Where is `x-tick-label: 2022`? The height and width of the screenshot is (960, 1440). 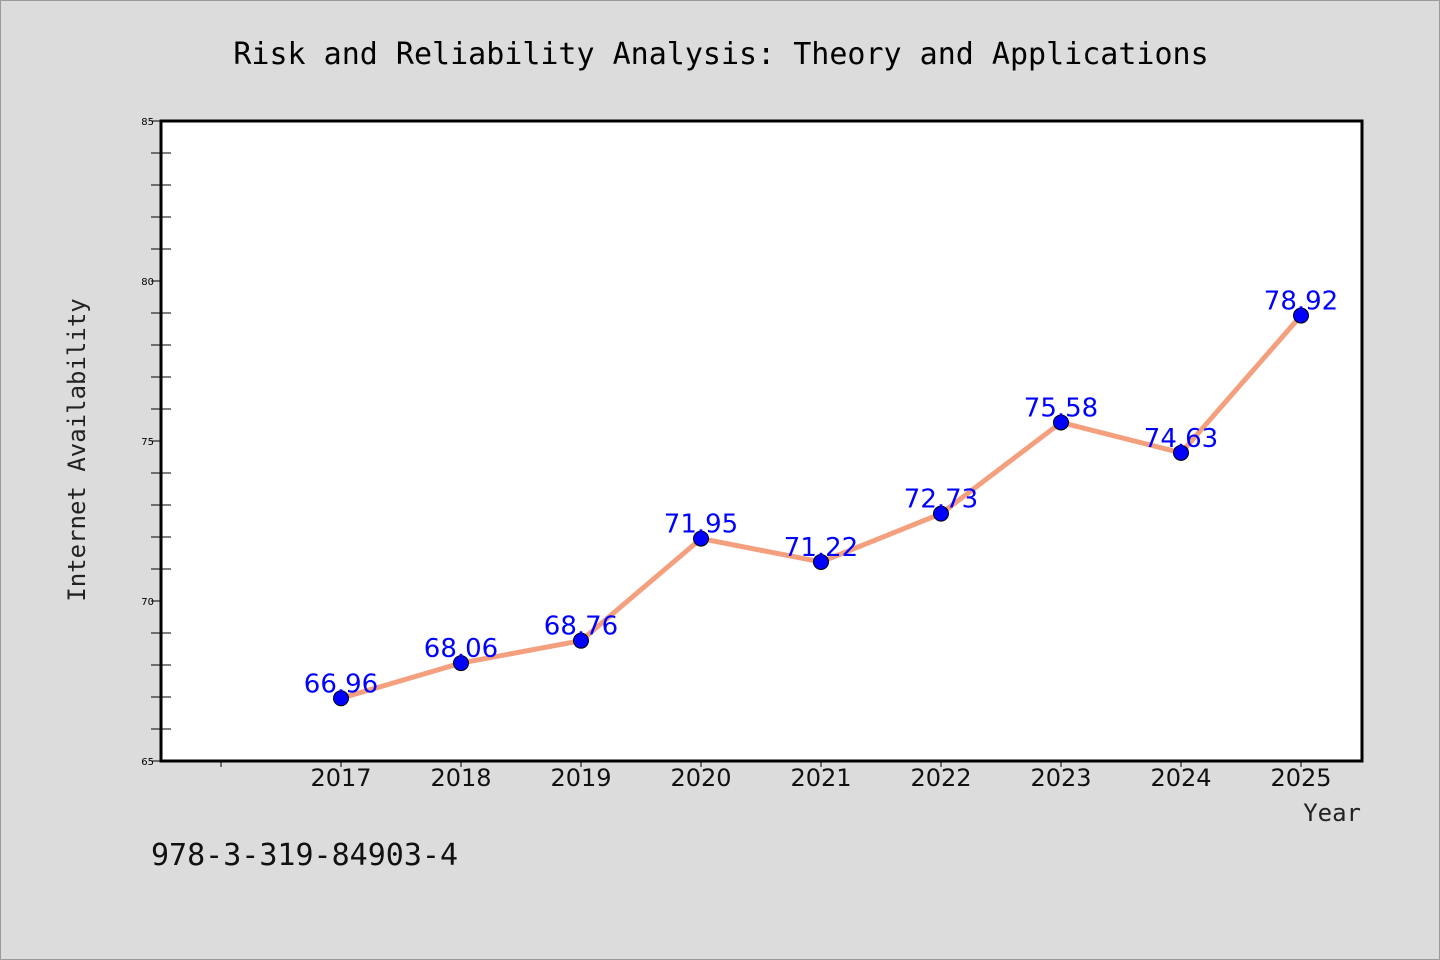 x-tick-label: 2022 is located at coordinates (940, 778).